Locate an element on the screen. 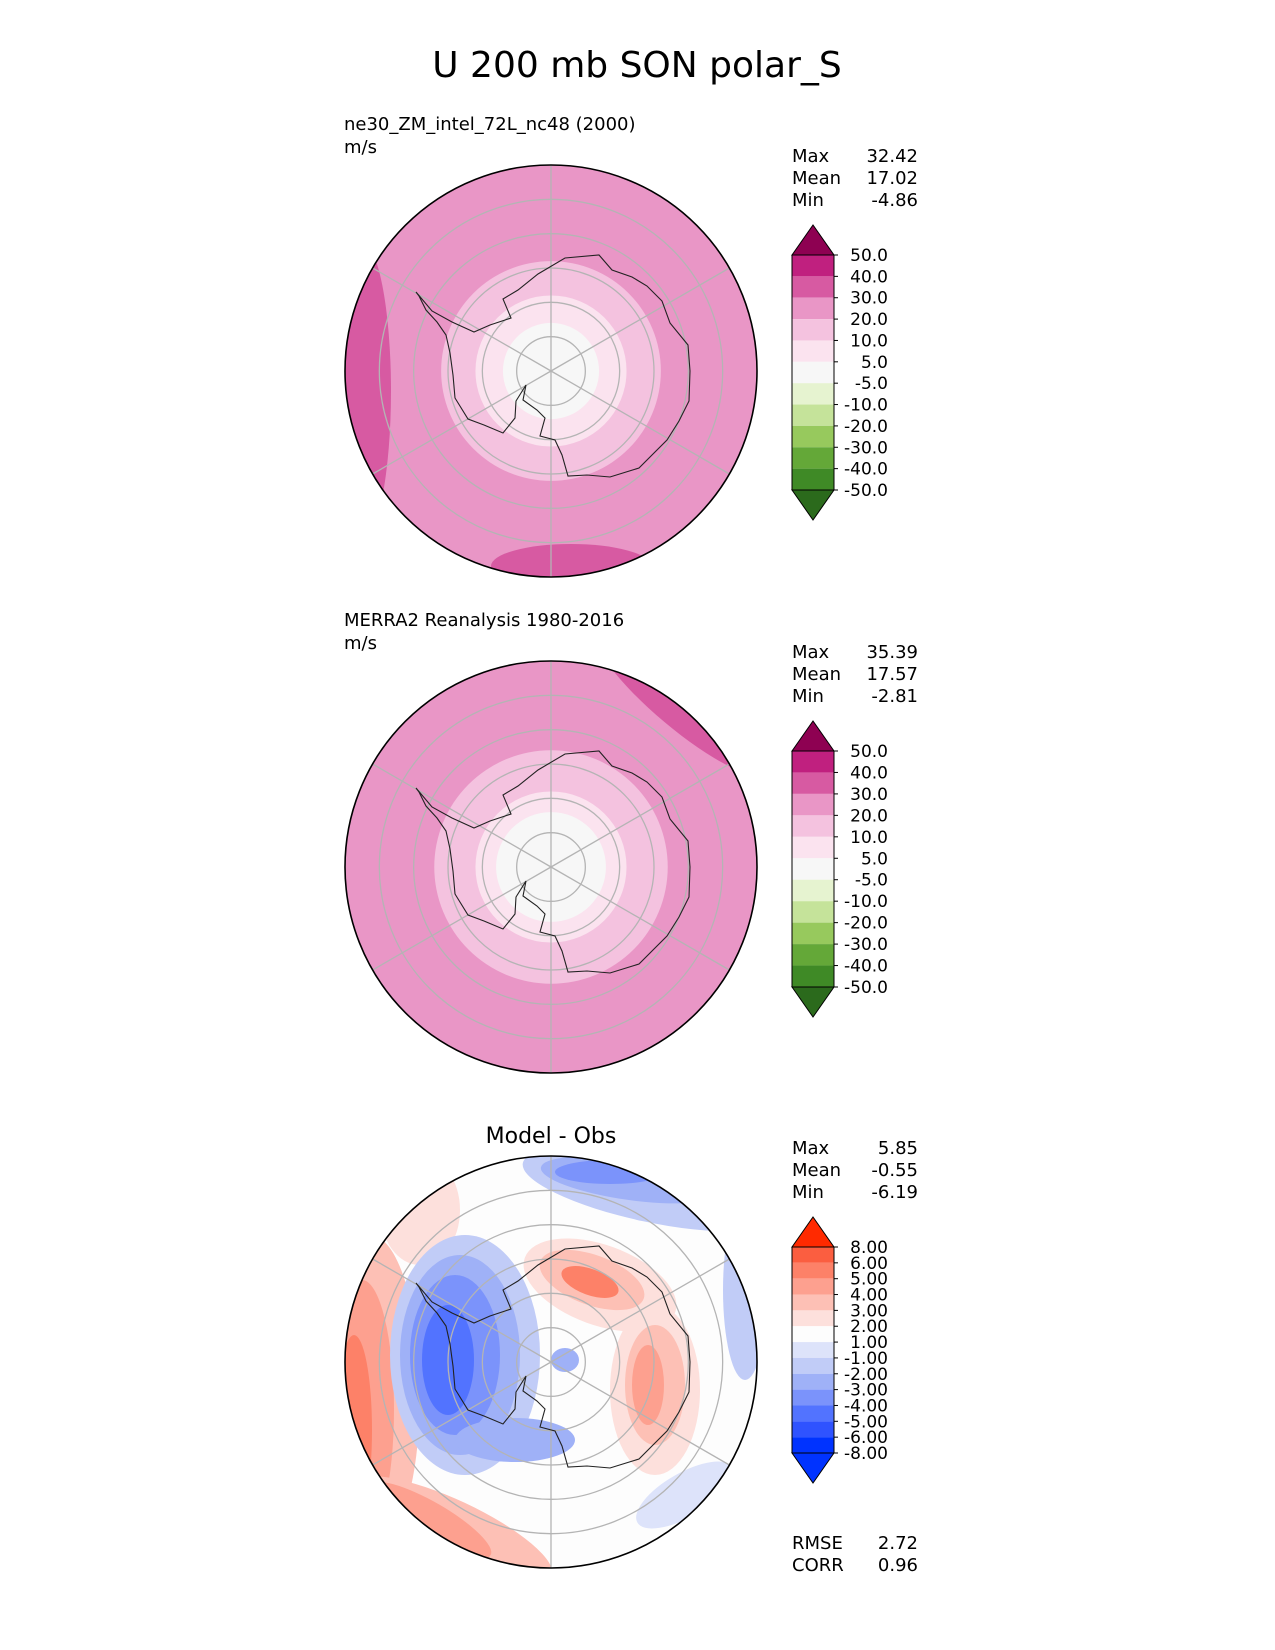  wind-field-obs is located at coordinates (551, 867).